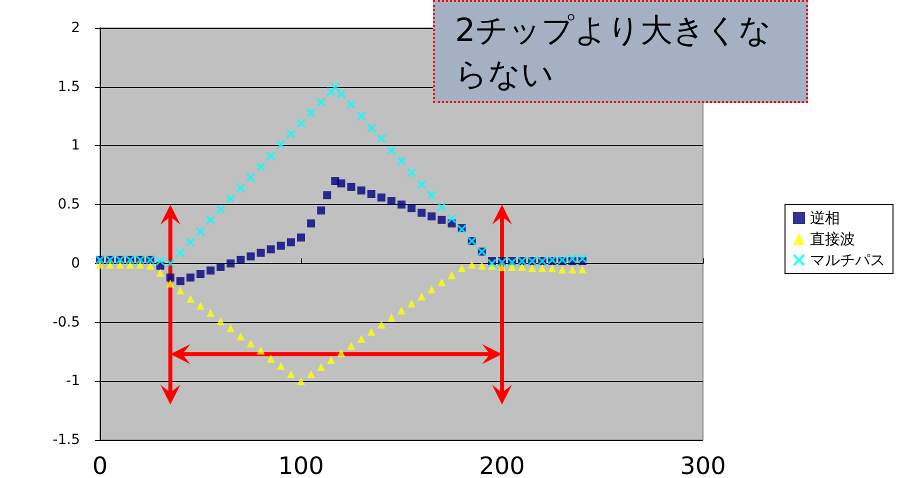  Describe the element at coordinates (703, 465) in the screenshot. I see `x-tick-label: 300` at that location.